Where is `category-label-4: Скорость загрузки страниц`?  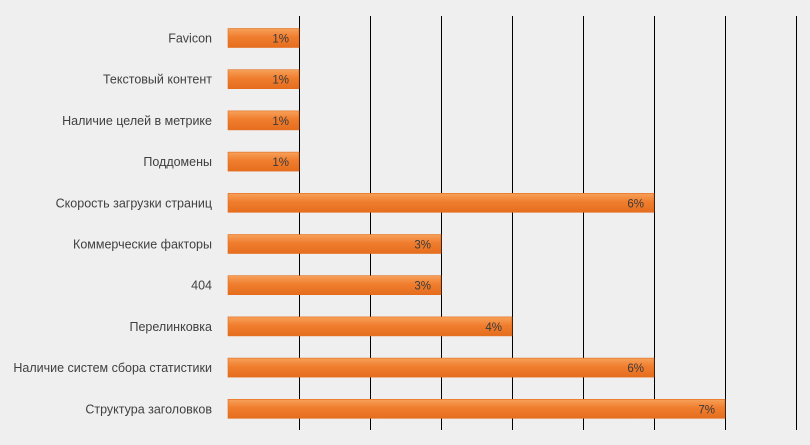 category-label-4: Скорость загрузки страниц is located at coordinates (134, 203).